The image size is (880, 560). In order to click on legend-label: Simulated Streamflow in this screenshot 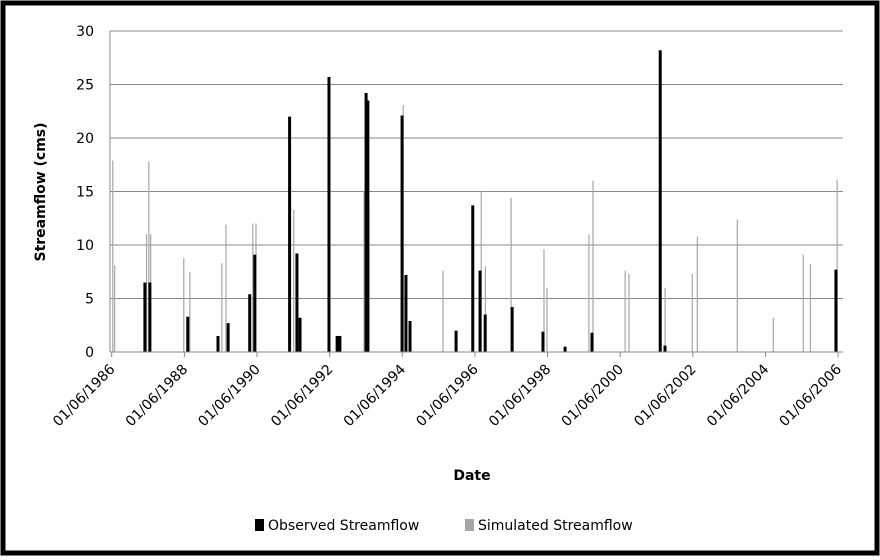, I will do `click(555, 526)`.